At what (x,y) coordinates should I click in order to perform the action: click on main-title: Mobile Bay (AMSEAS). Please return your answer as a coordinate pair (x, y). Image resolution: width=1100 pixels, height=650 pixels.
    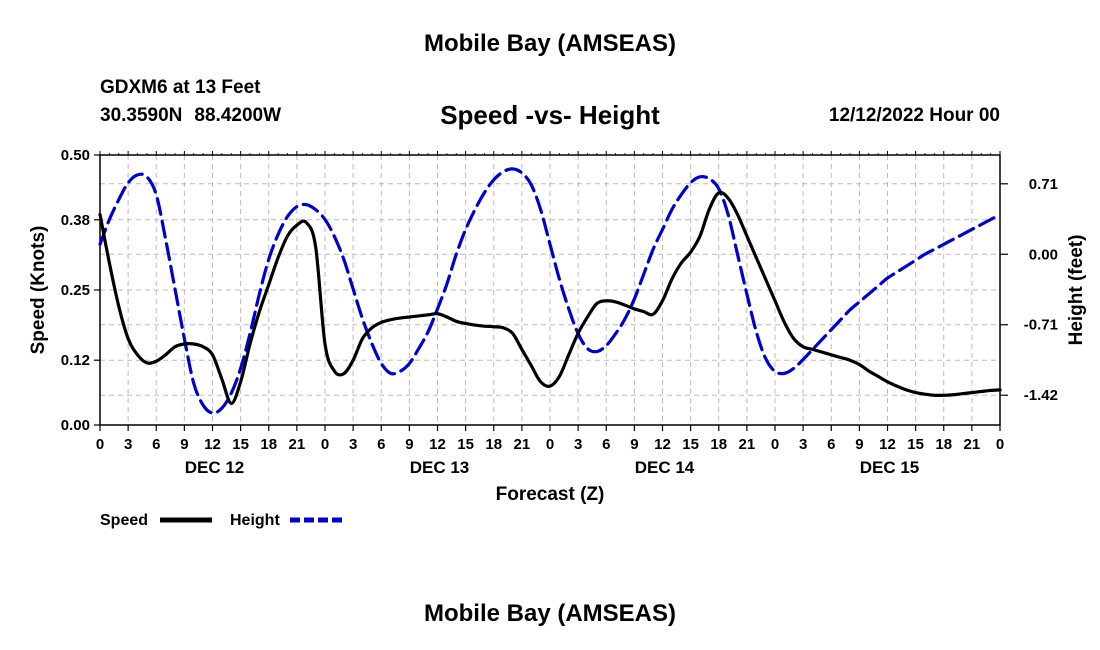
    Looking at the image, I should click on (550, 43).